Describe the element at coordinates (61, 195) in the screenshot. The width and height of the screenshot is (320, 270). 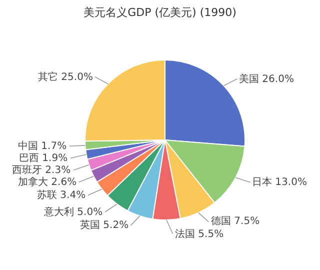
I see `slice-label: 苏联 3.4%` at that location.